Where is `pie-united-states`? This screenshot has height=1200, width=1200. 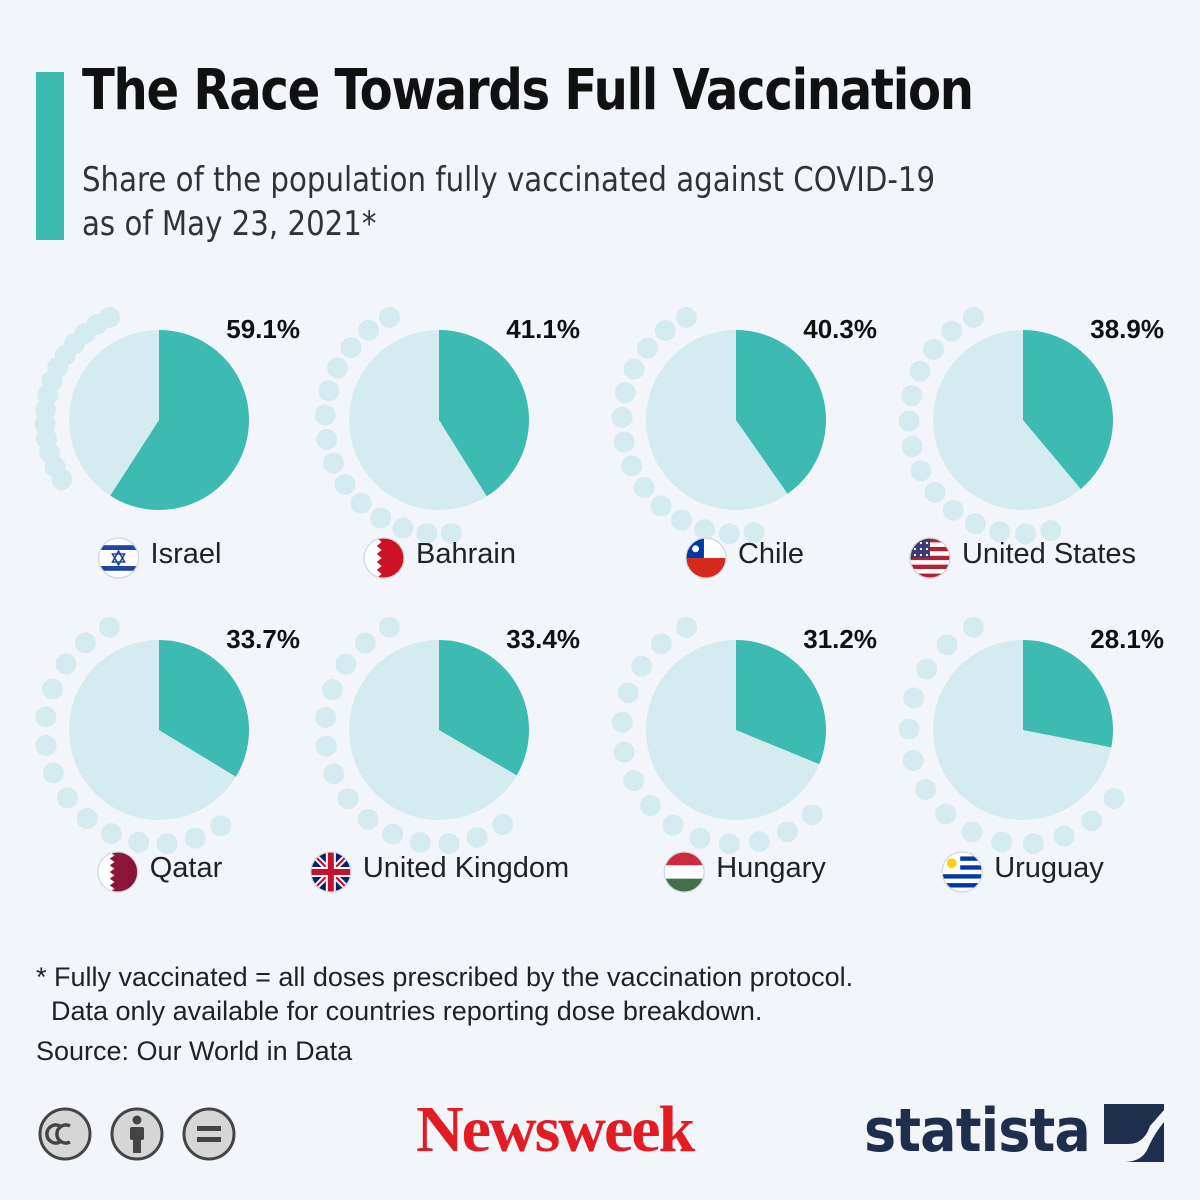 pie-united-states is located at coordinates (1006, 425).